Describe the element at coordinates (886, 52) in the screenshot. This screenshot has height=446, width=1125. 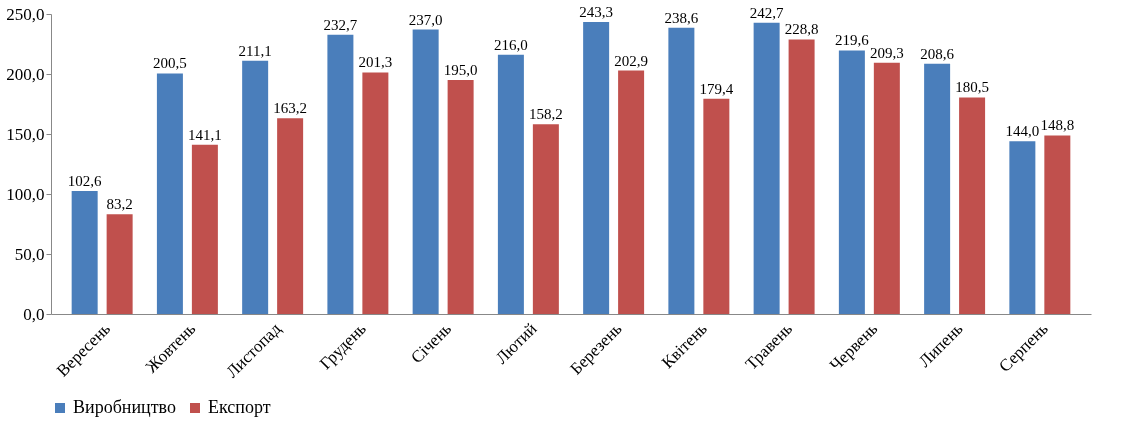
I see `data-label: 209,3` at that location.